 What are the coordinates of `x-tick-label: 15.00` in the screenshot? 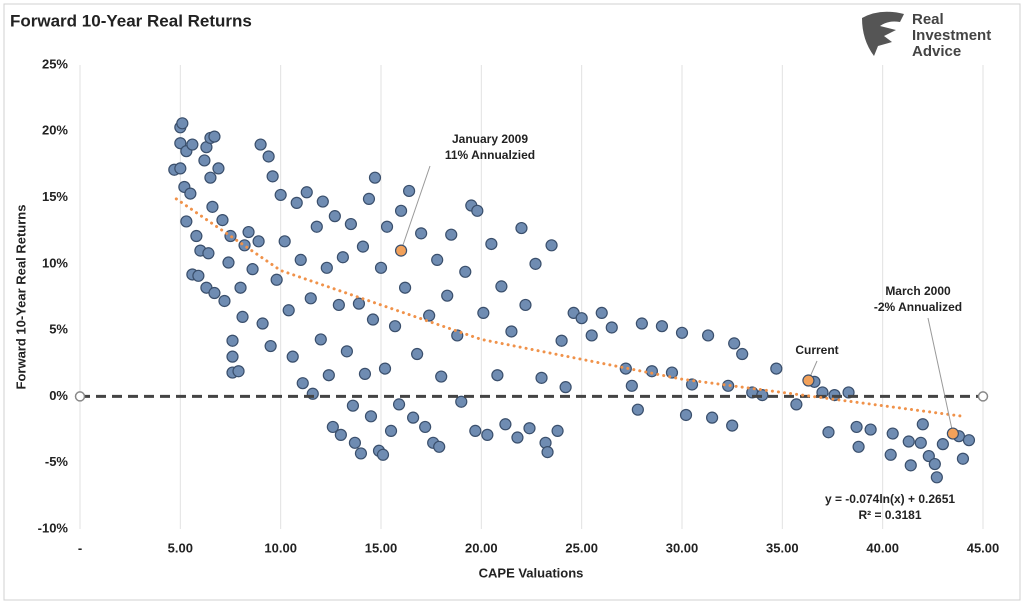 It's located at (381, 547).